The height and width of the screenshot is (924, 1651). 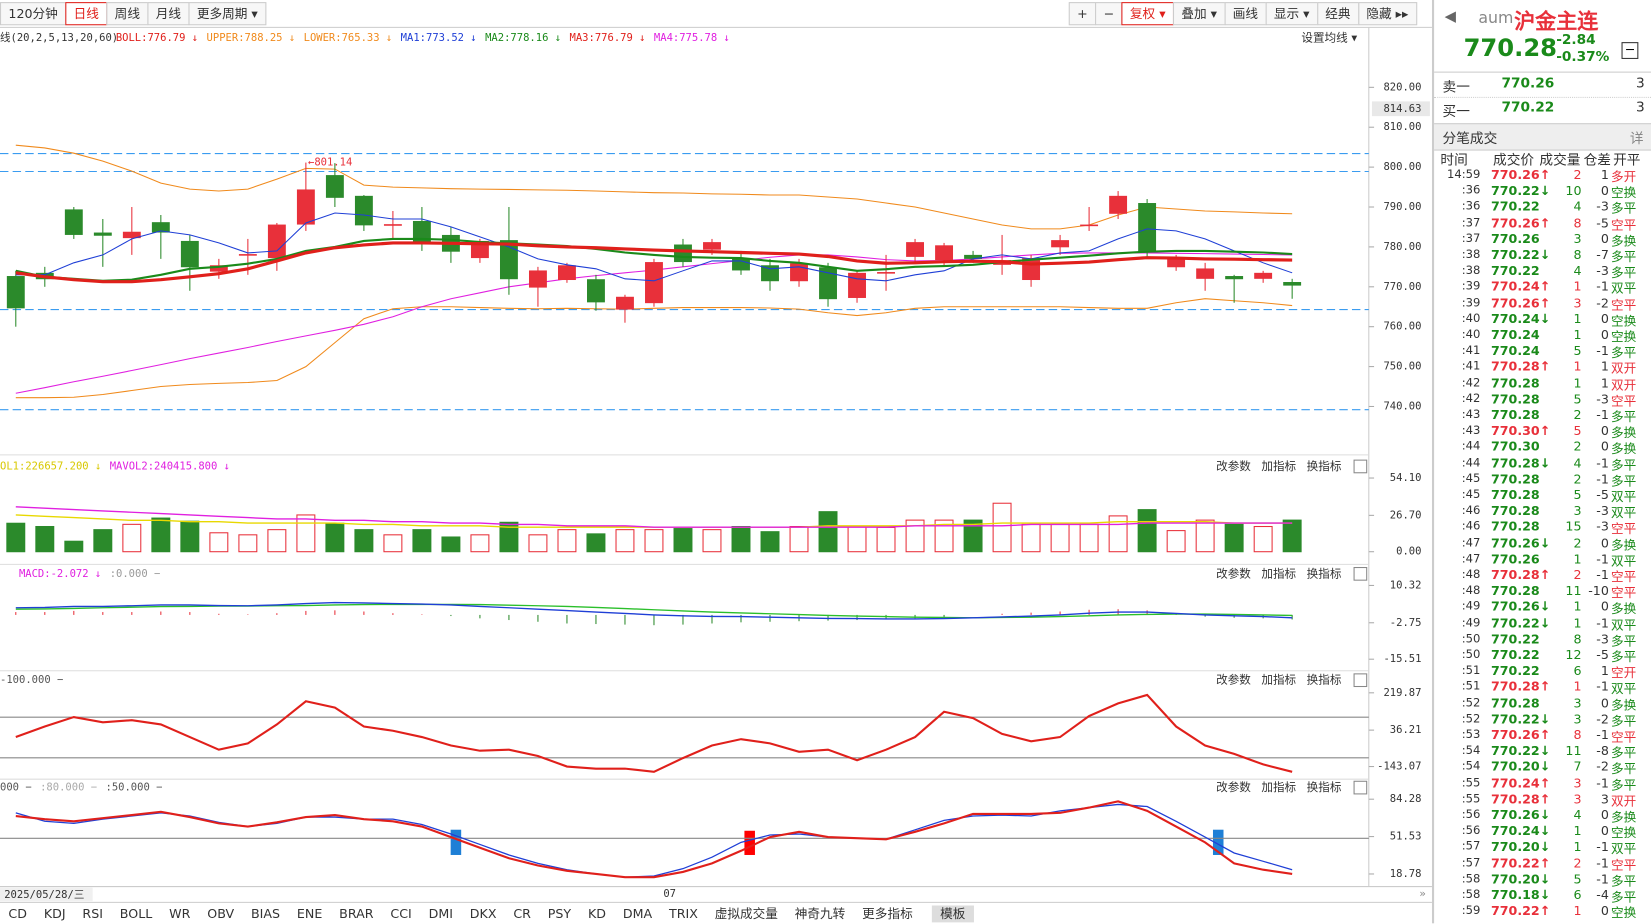 I want to click on indicator-tab: 神奇九转, so click(x=820, y=914).